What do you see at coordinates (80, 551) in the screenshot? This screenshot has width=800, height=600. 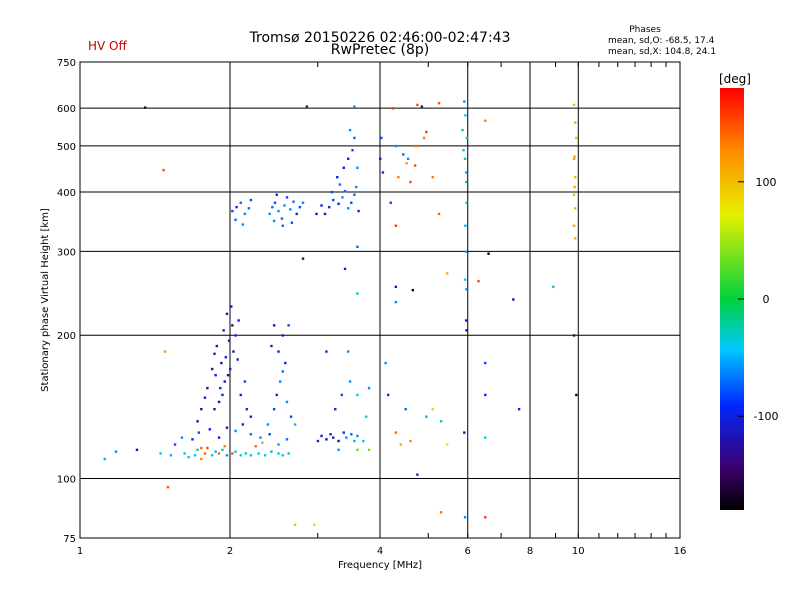 I see `x-tick-label: 1` at bounding box center [80, 551].